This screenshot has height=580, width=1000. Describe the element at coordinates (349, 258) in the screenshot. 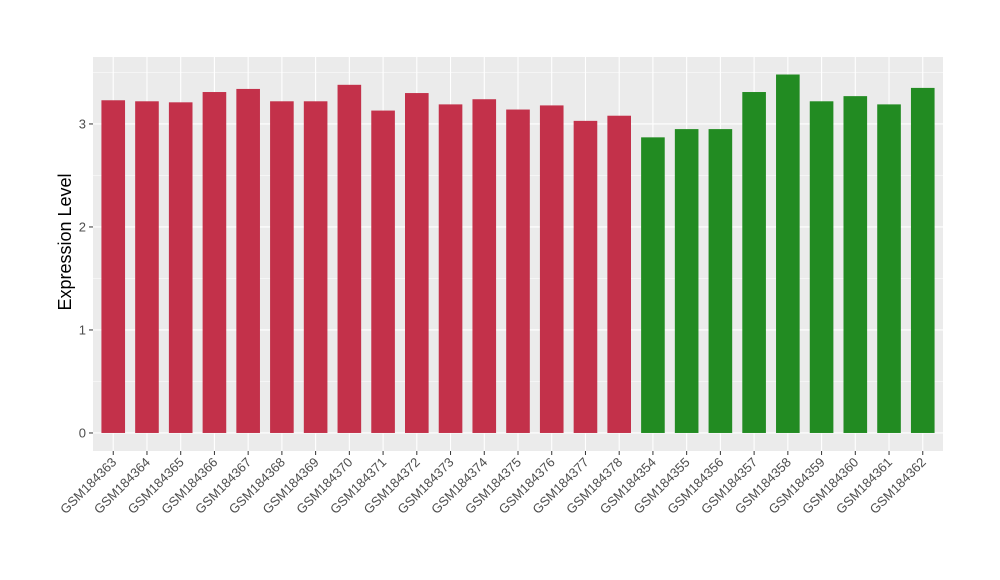

I see `bar-GSM184370` at that location.